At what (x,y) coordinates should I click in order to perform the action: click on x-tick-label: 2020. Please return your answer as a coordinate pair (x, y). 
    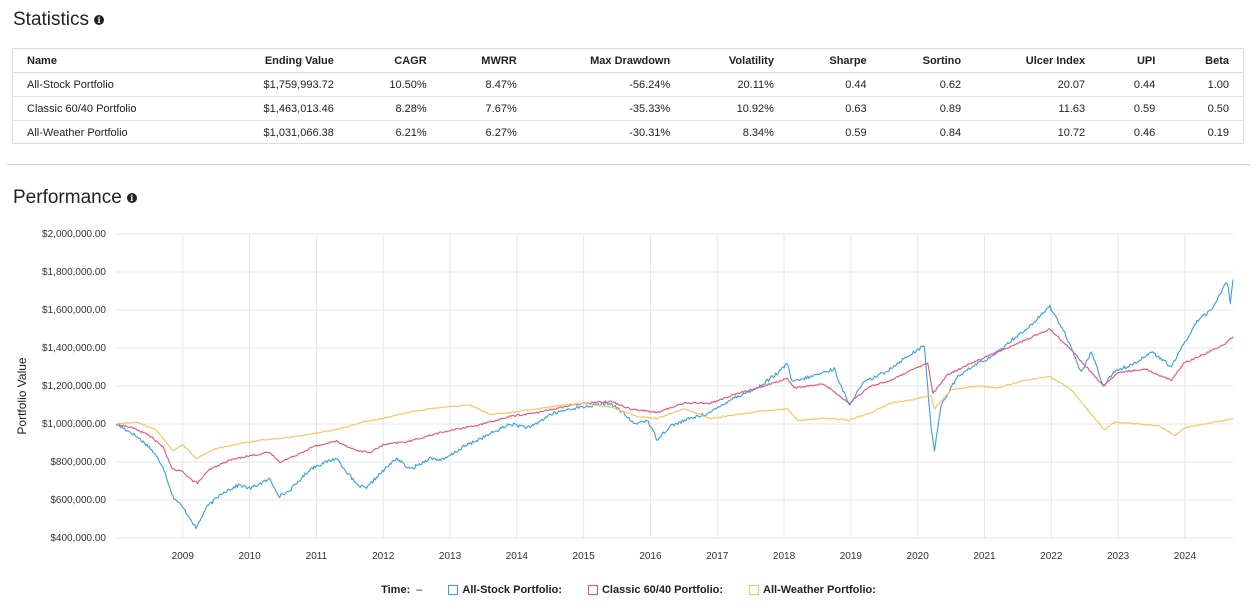
    Looking at the image, I should click on (918, 556).